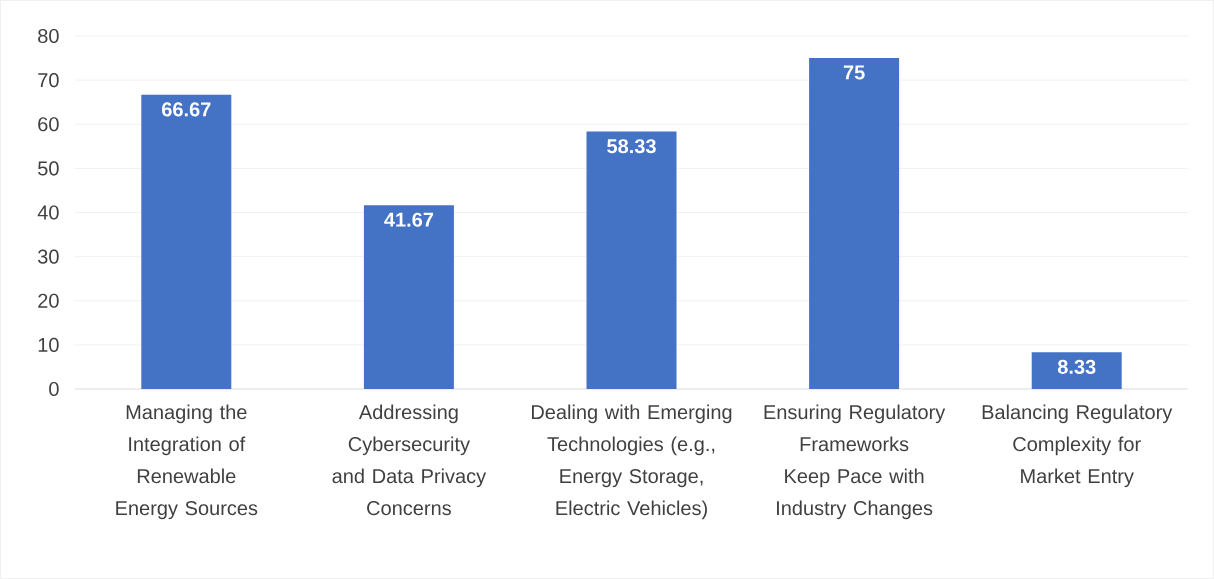  I want to click on data-label: 8.33, so click(1076, 366).